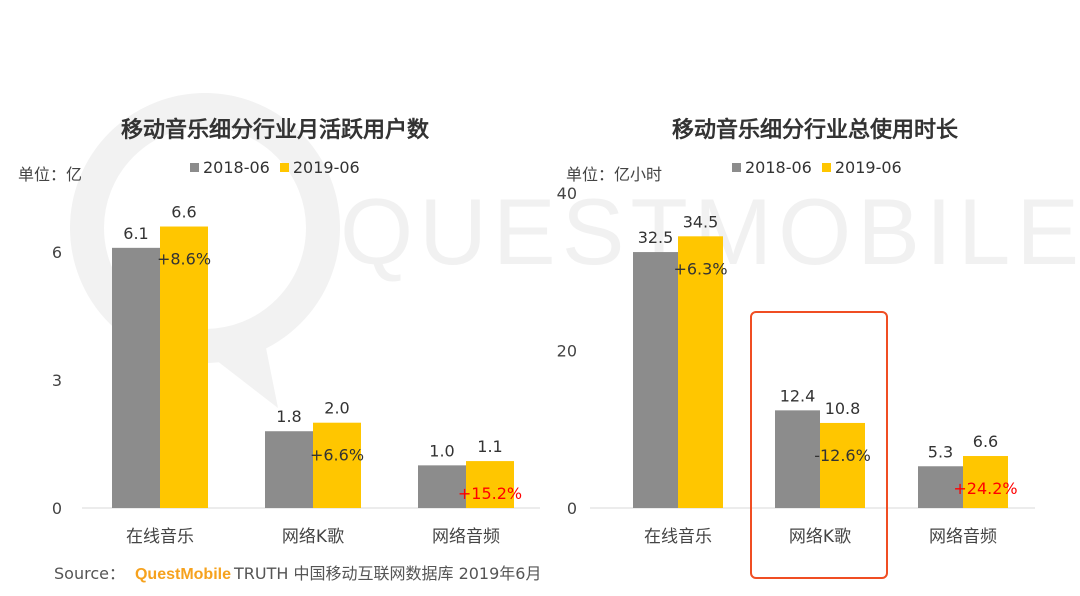 The height and width of the screenshot is (596, 1080). What do you see at coordinates (336, 408) in the screenshot?
I see `chart1-value-label-2019: 2.0` at bounding box center [336, 408].